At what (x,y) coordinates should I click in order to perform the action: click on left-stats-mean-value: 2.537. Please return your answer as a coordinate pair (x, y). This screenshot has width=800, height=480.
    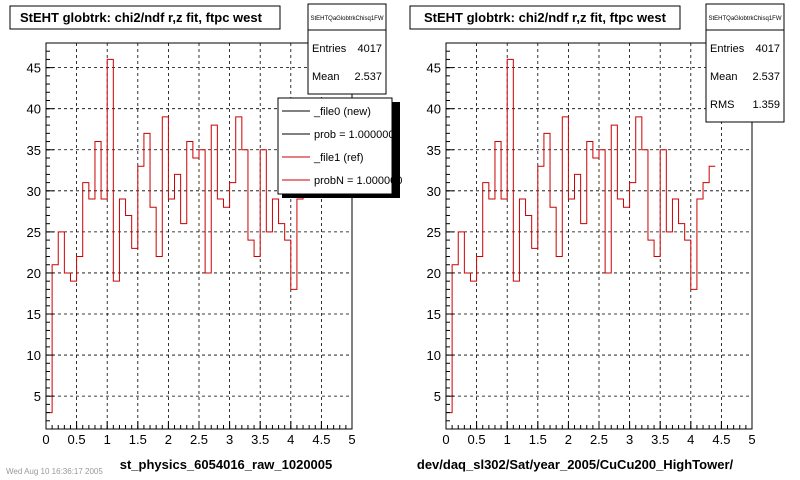
    Looking at the image, I should click on (368, 77).